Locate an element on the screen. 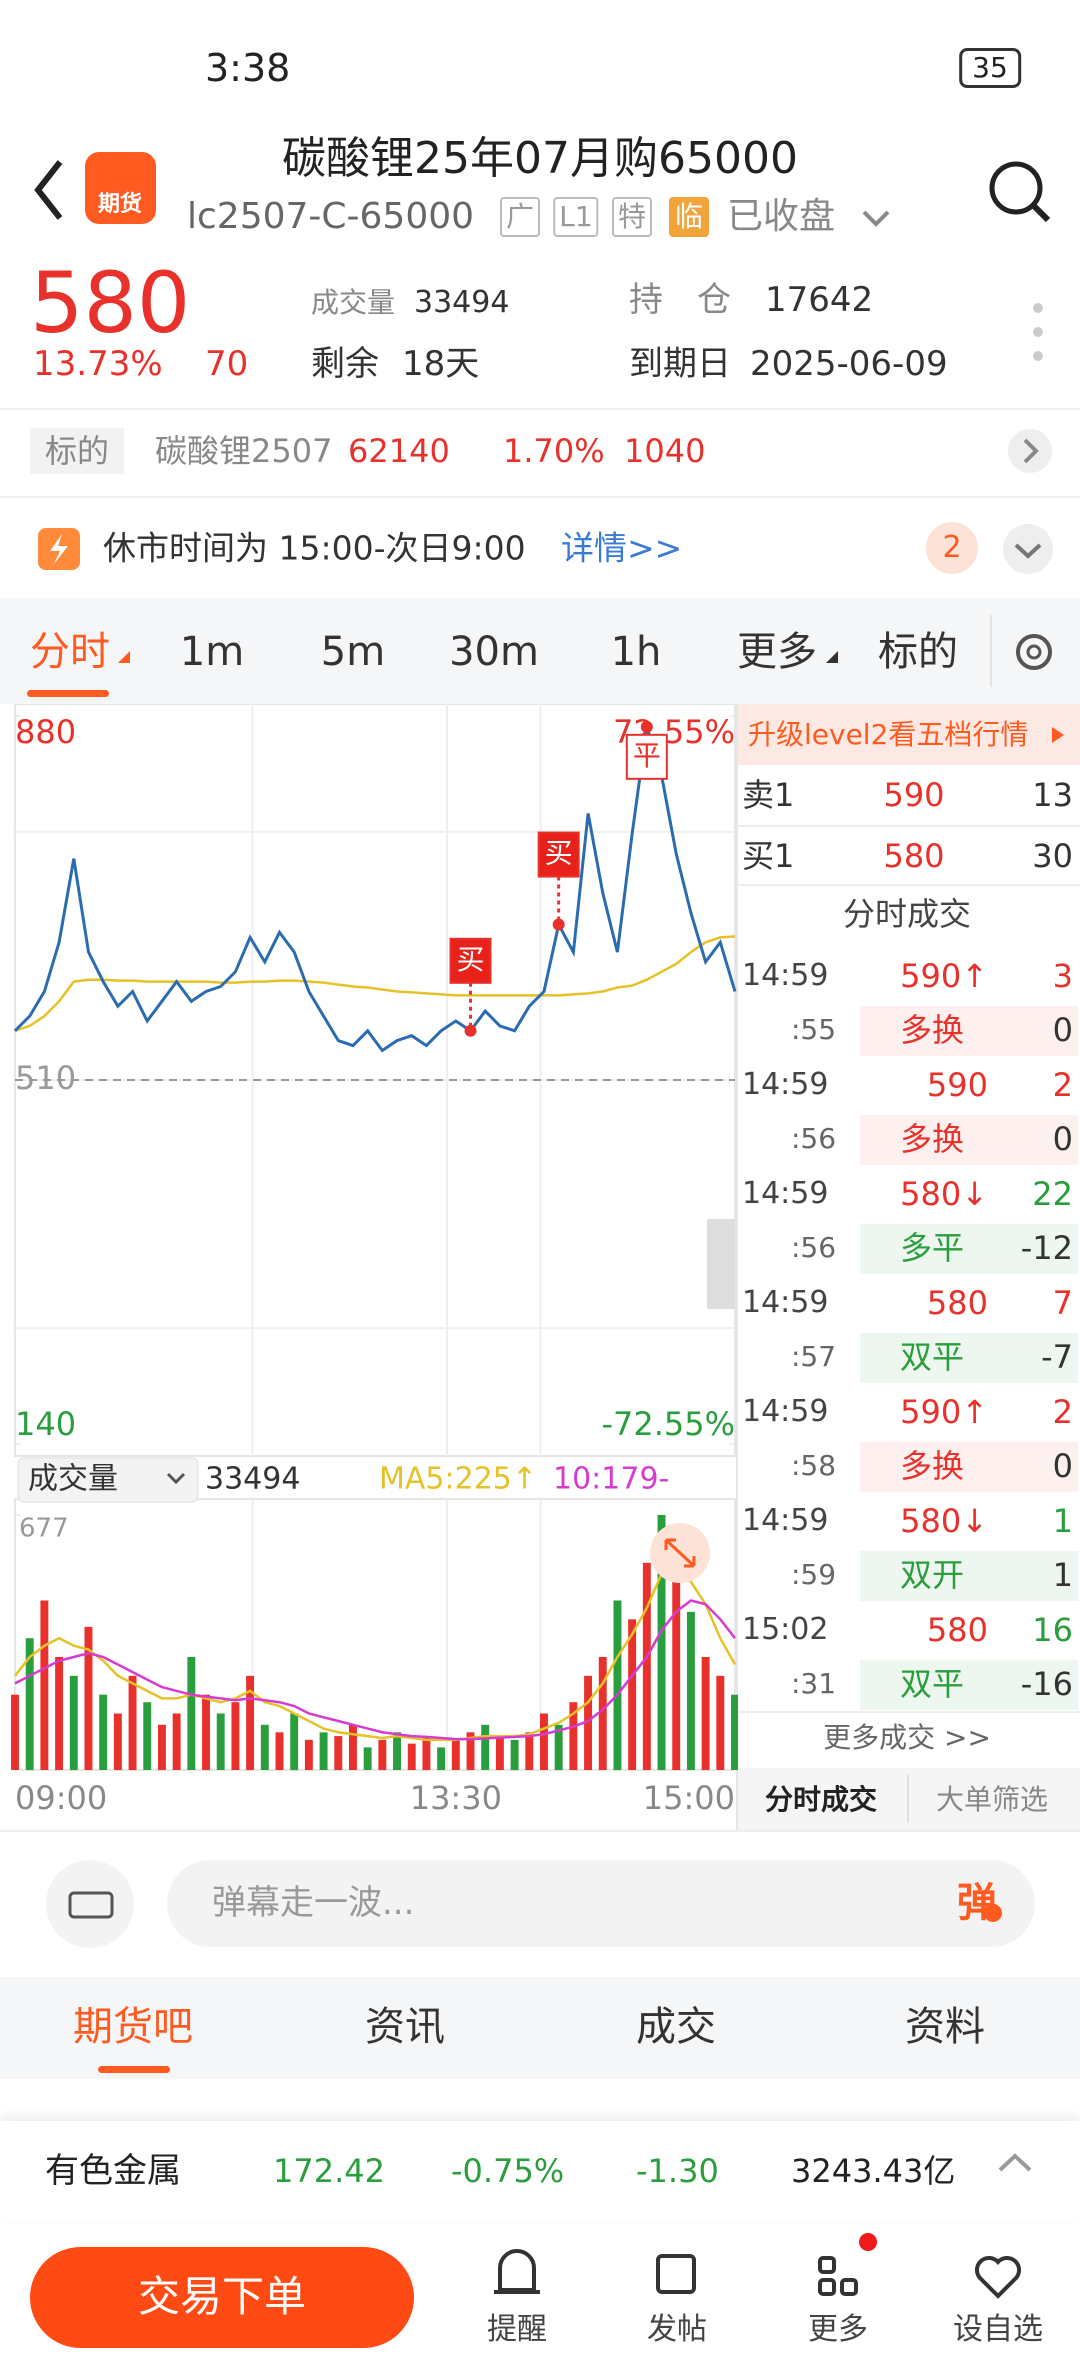 This screenshot has height=2376, width=1080. panel-tab: 大单筛选 is located at coordinates (992, 1799).